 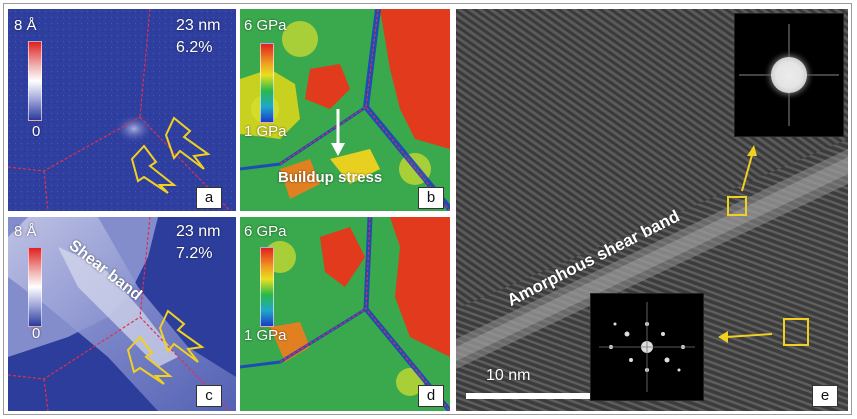 I want to click on fft-inset-bottom, so click(x=647, y=347).